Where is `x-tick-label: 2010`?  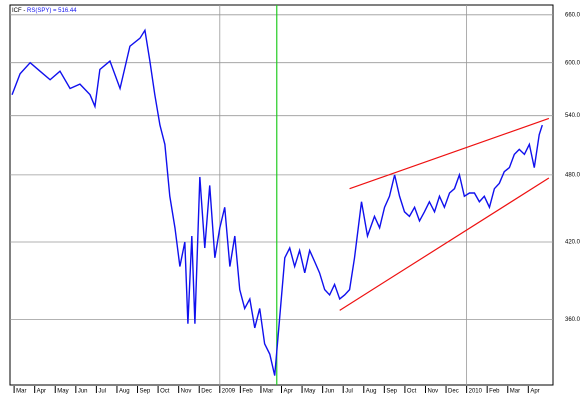
x-tick-label: 2010 is located at coordinates (476, 392).